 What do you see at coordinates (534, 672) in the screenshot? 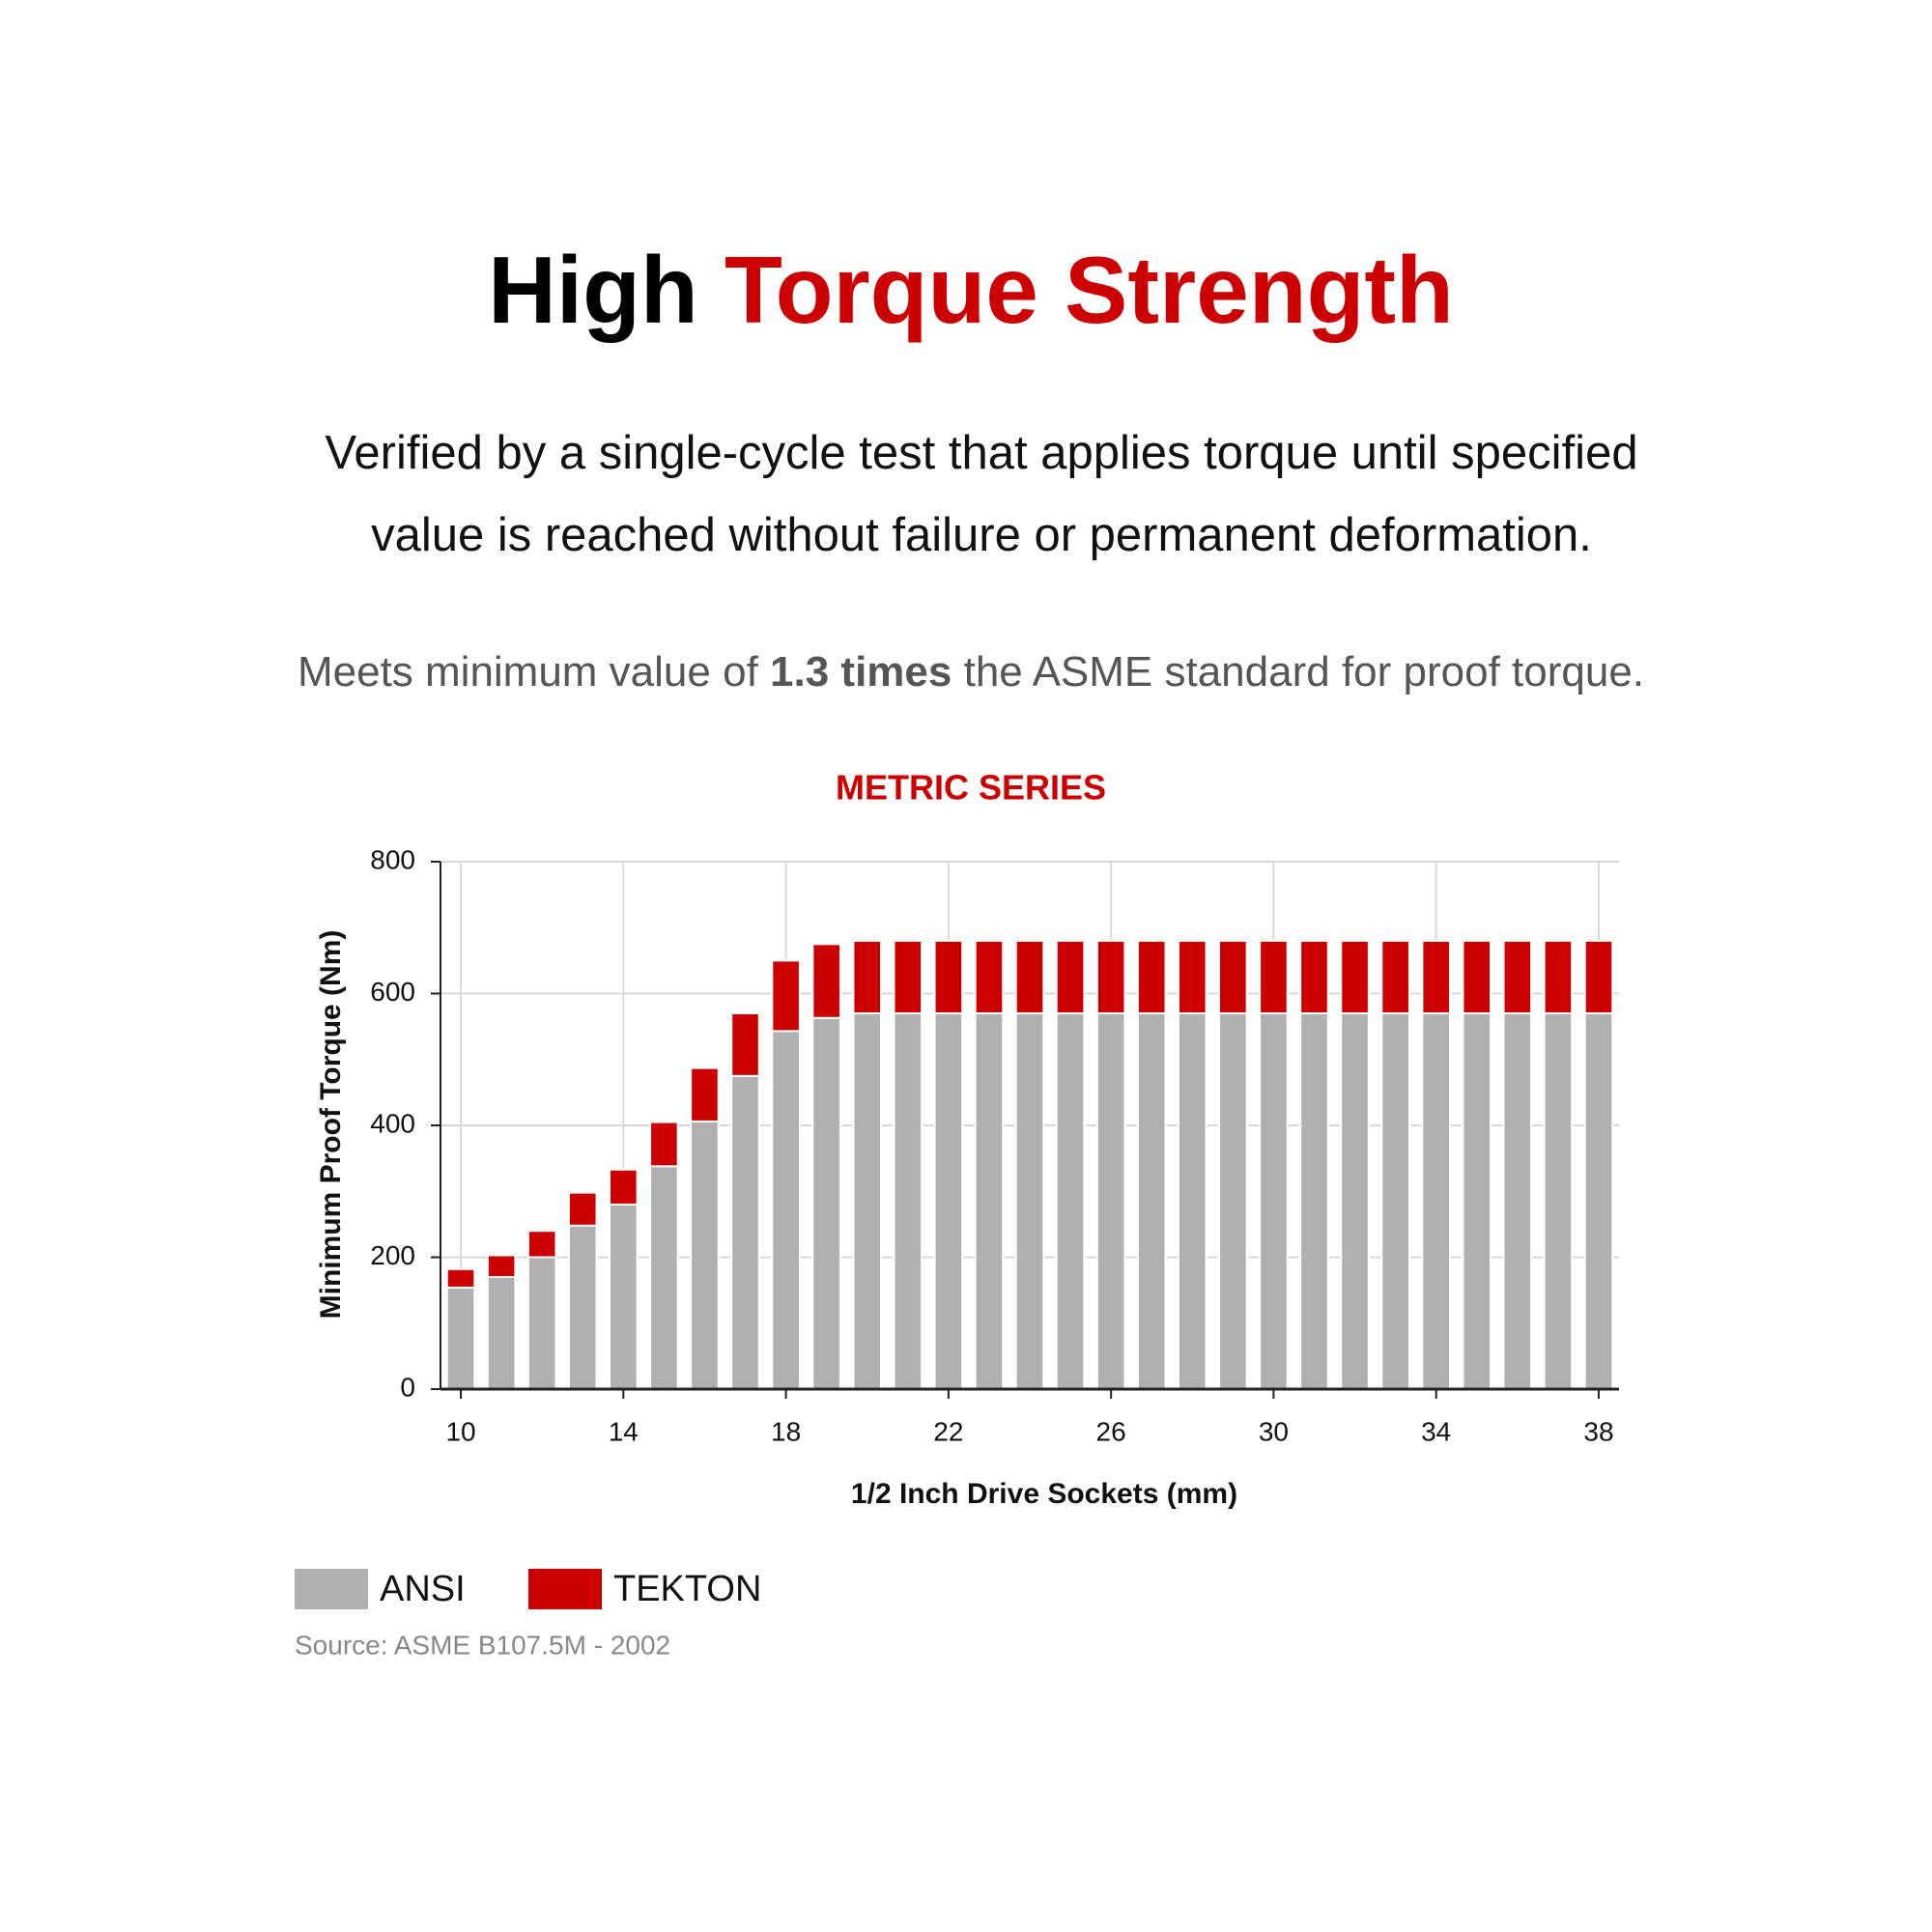
I see `note-part: Meets minimum value of` at bounding box center [534, 672].